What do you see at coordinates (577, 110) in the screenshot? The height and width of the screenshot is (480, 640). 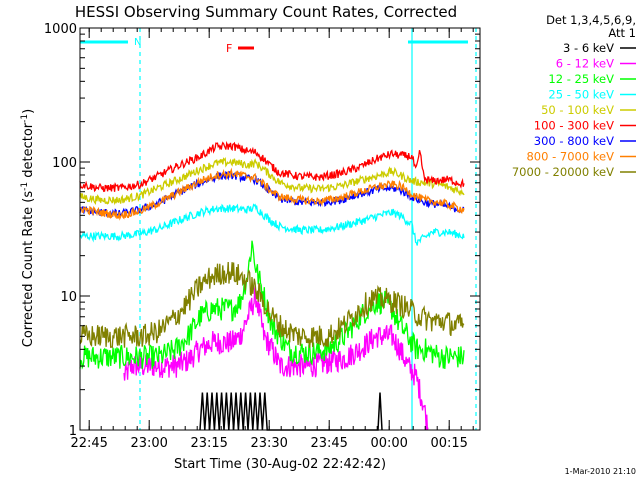 I see `legend-entry-label: 50 - 100 keV` at bounding box center [577, 110].